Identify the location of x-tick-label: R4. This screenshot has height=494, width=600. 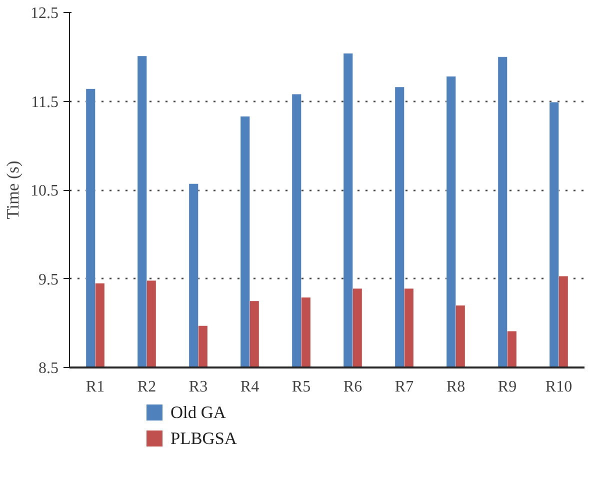
(250, 387).